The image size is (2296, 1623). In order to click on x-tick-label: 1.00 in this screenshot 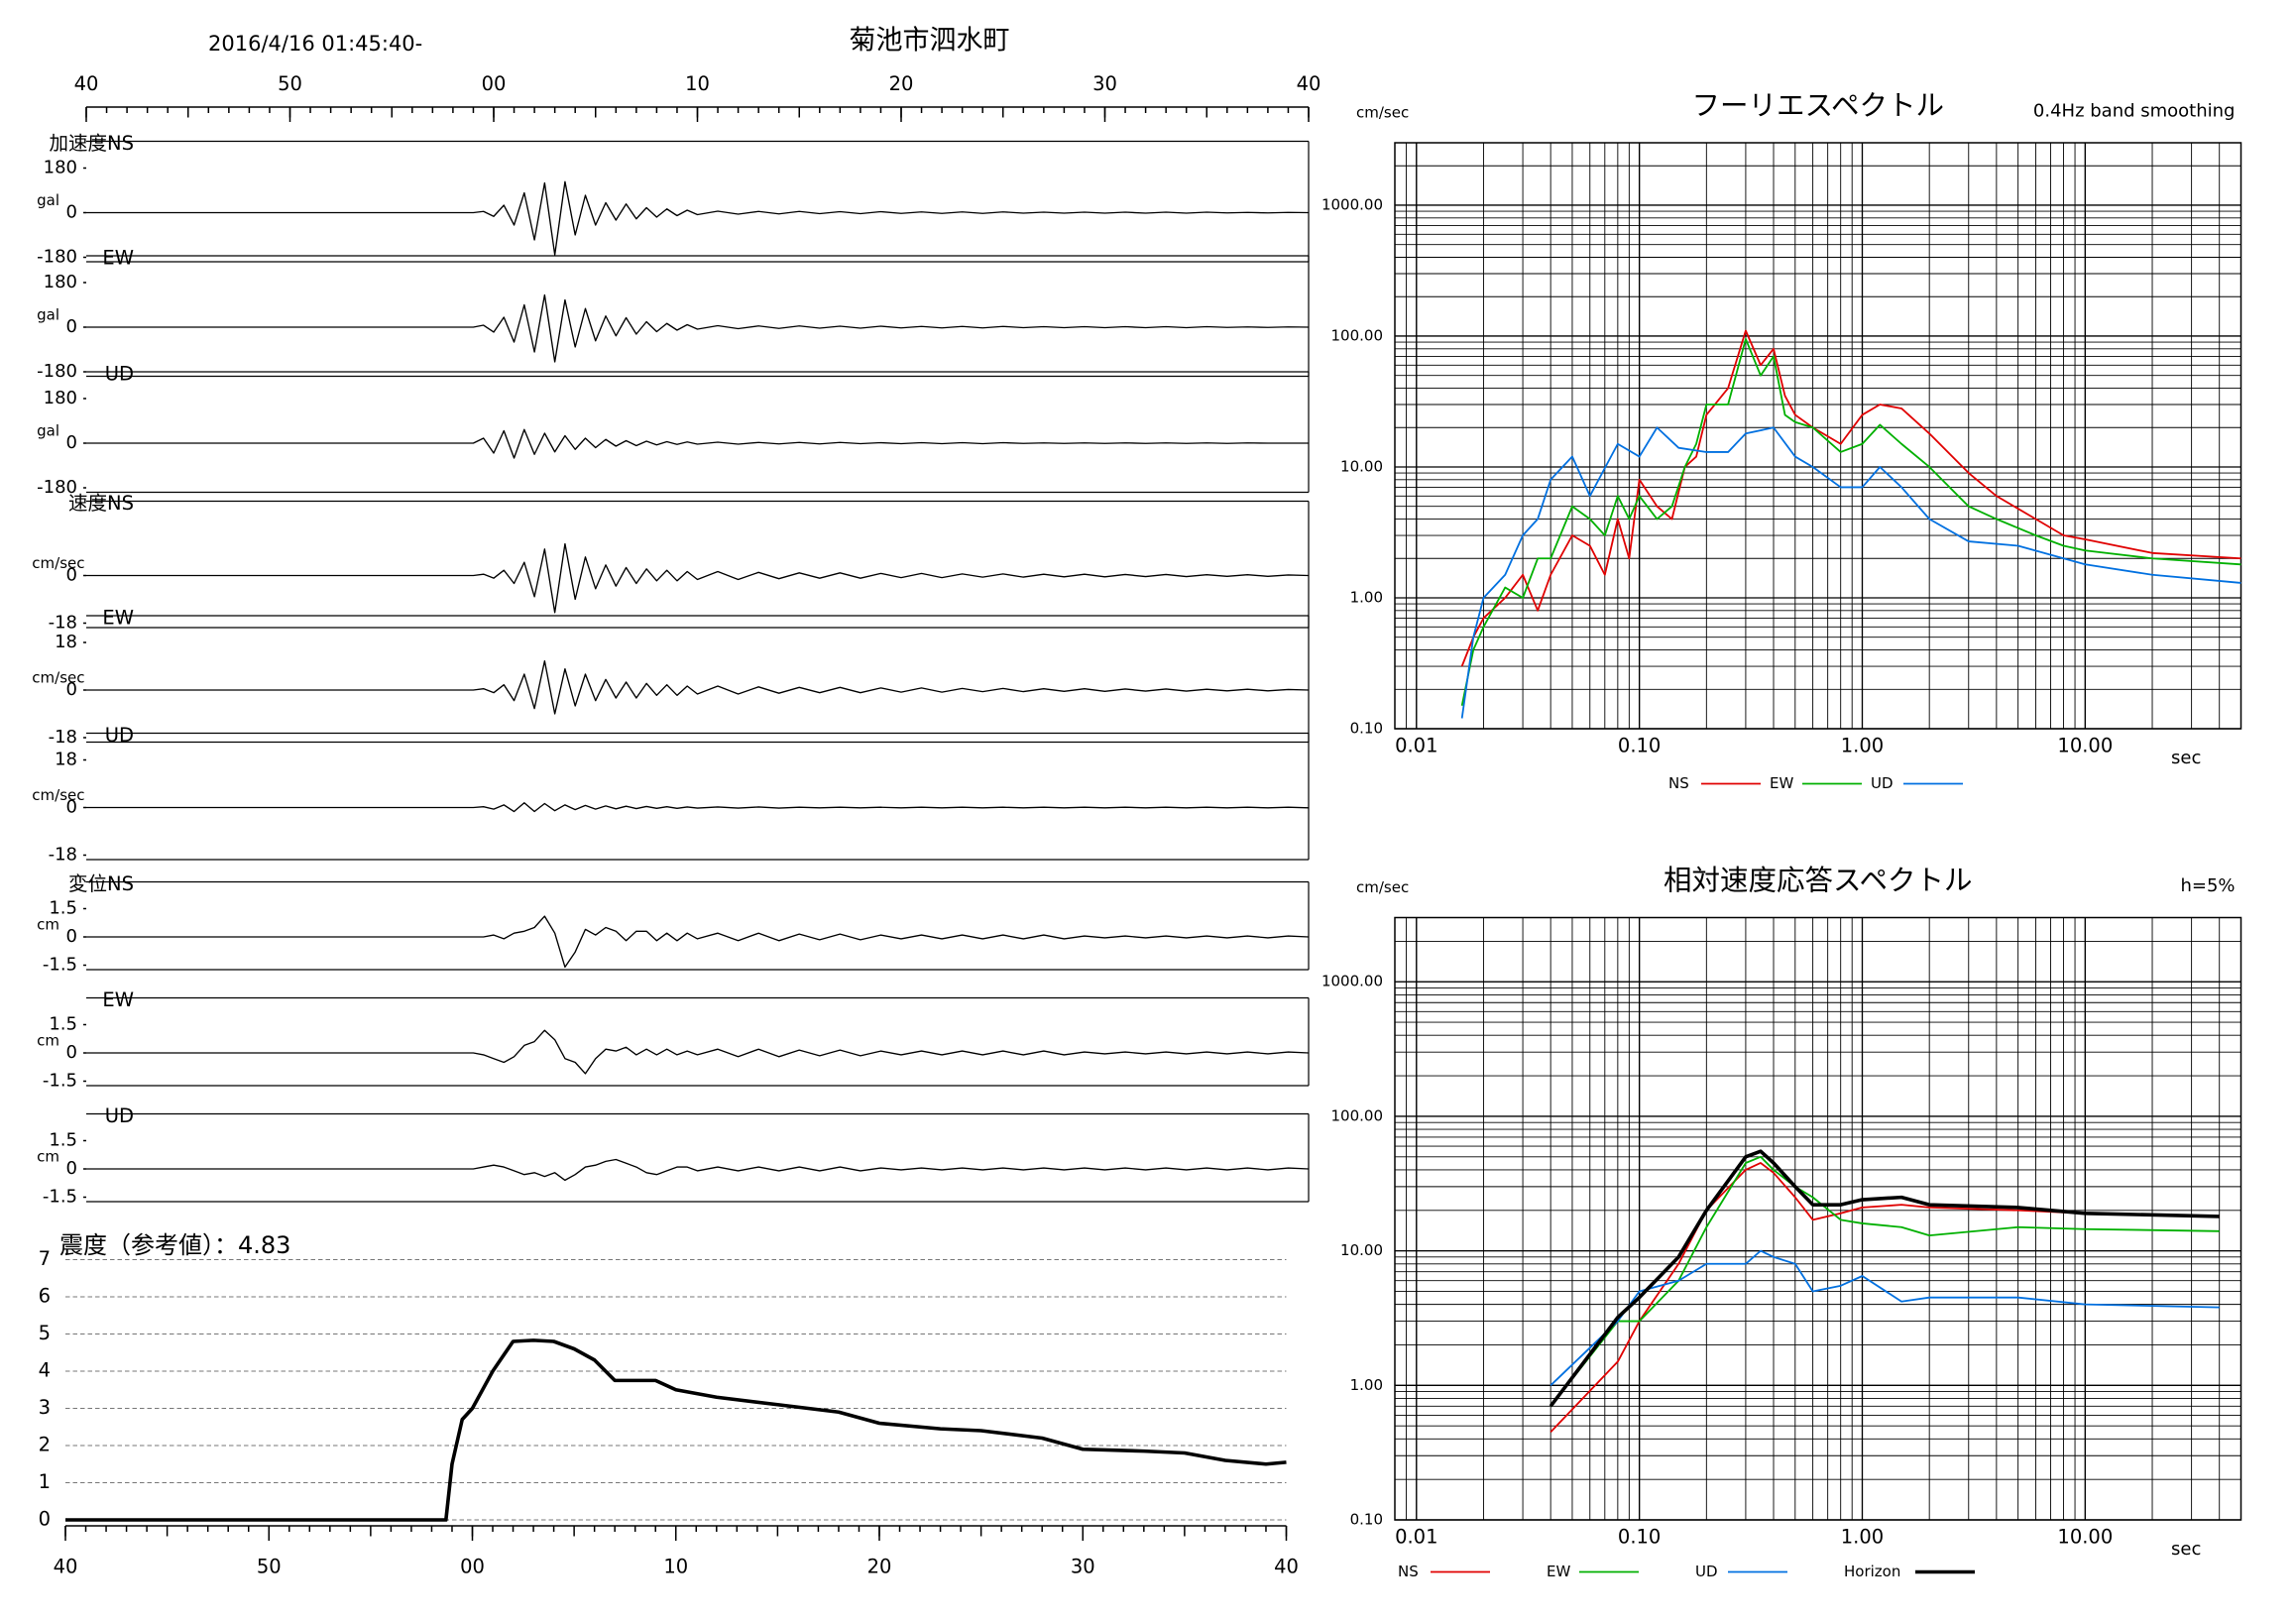, I will do `click(1863, 746)`.